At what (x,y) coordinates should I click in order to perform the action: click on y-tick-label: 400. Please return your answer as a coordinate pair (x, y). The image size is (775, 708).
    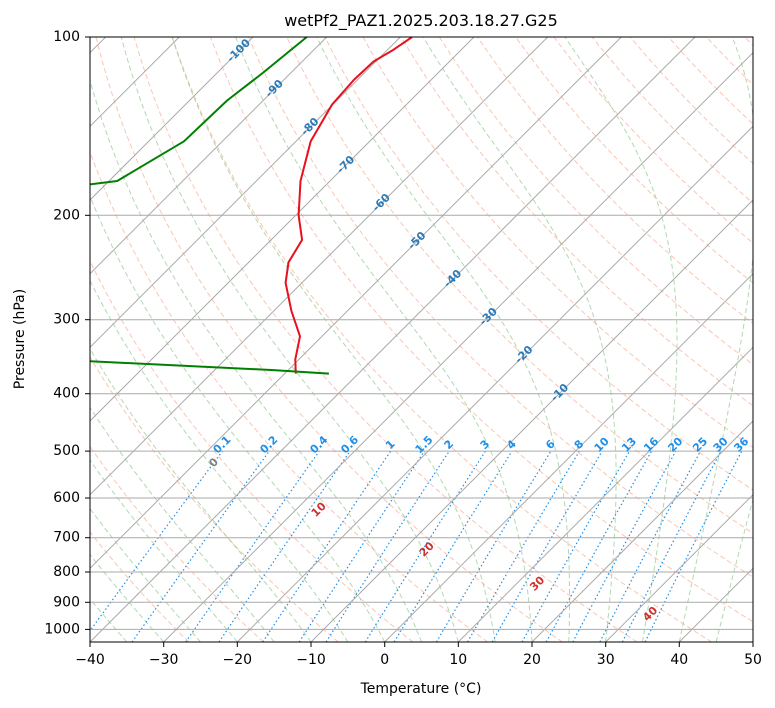
    Looking at the image, I should click on (66, 394).